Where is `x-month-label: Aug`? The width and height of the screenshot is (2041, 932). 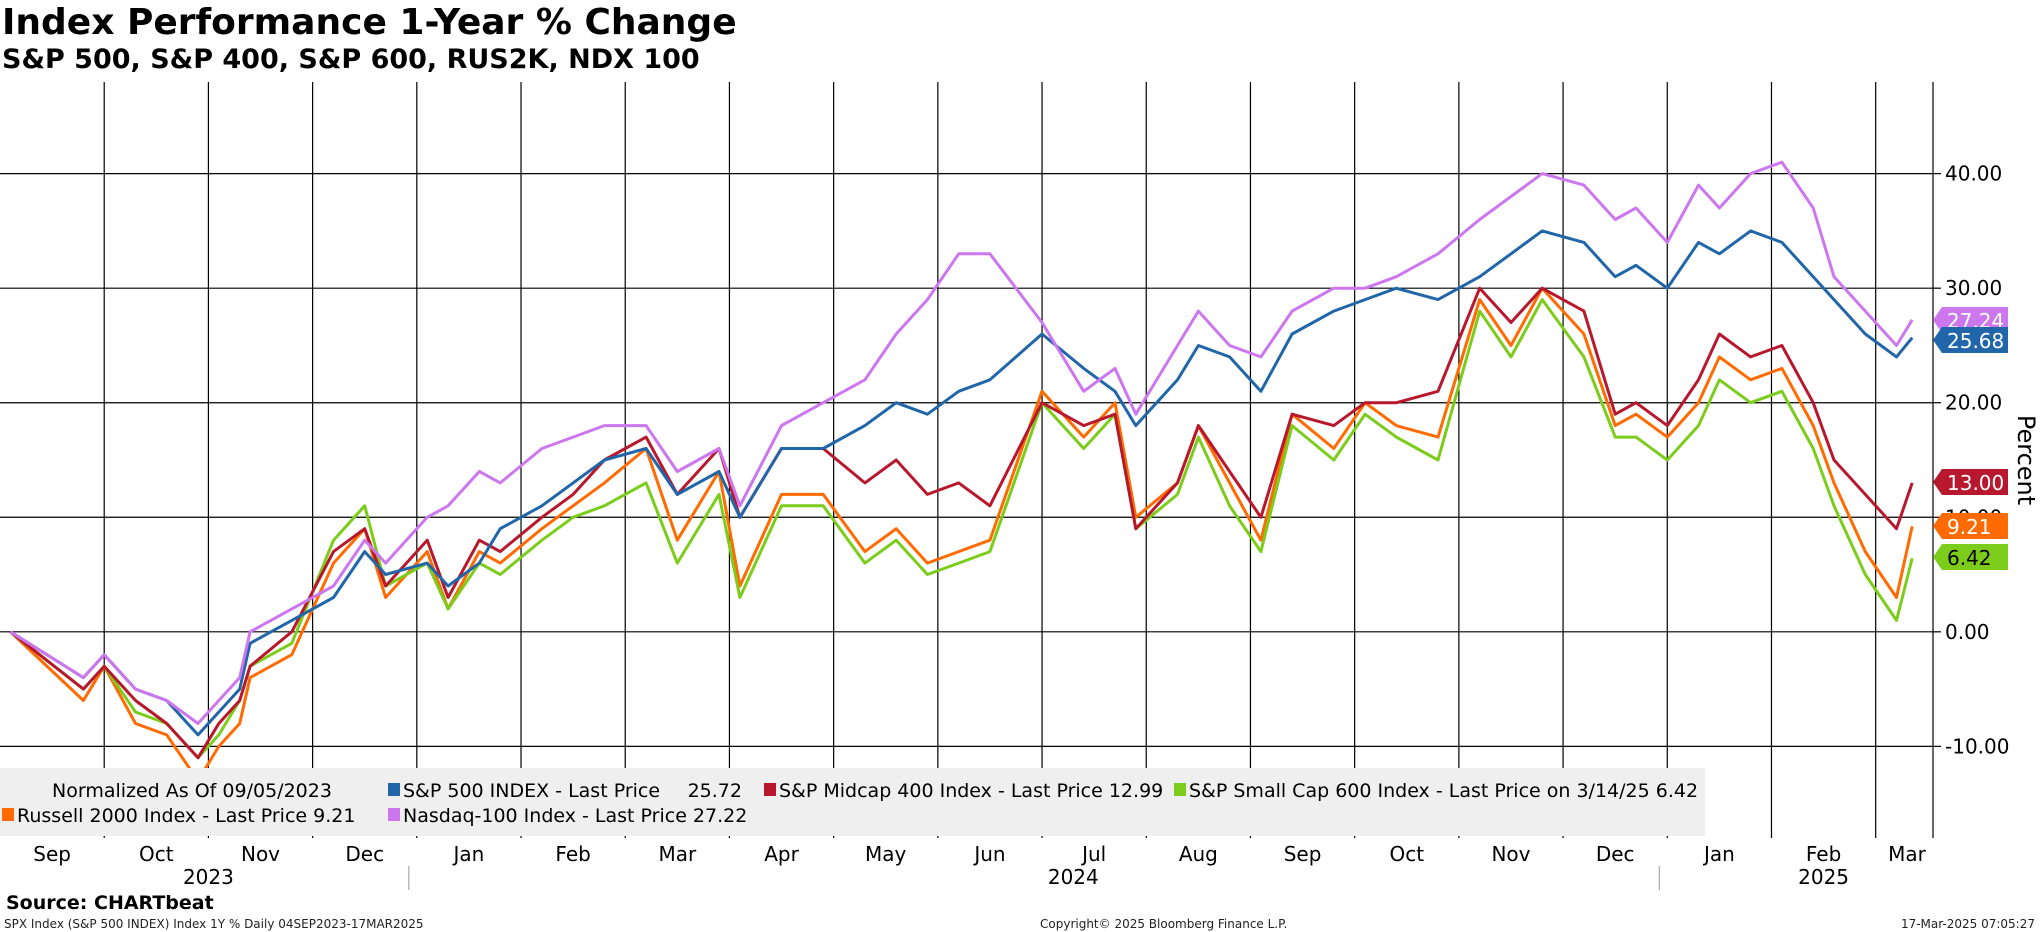 x-month-label: Aug is located at coordinates (1198, 854).